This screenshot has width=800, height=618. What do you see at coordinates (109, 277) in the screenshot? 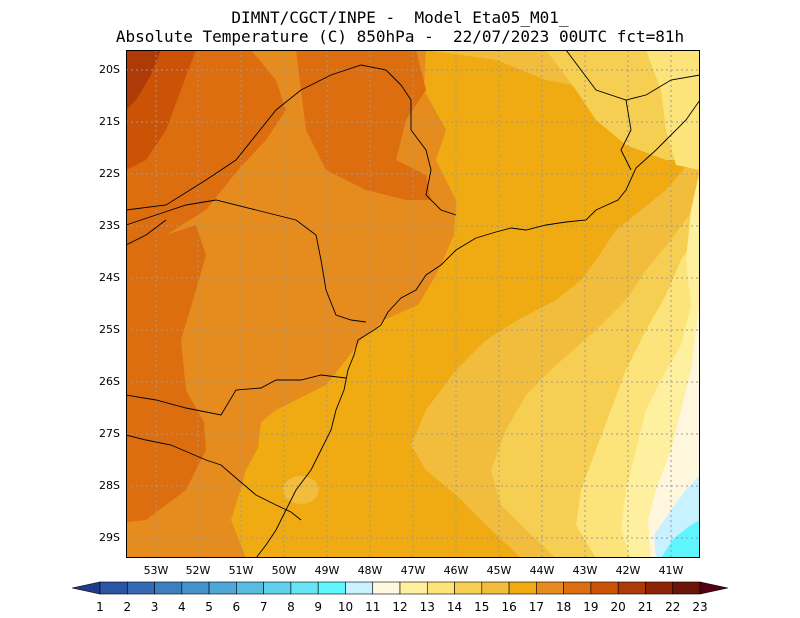
I see `lat-label-24s: 24S` at bounding box center [109, 277].